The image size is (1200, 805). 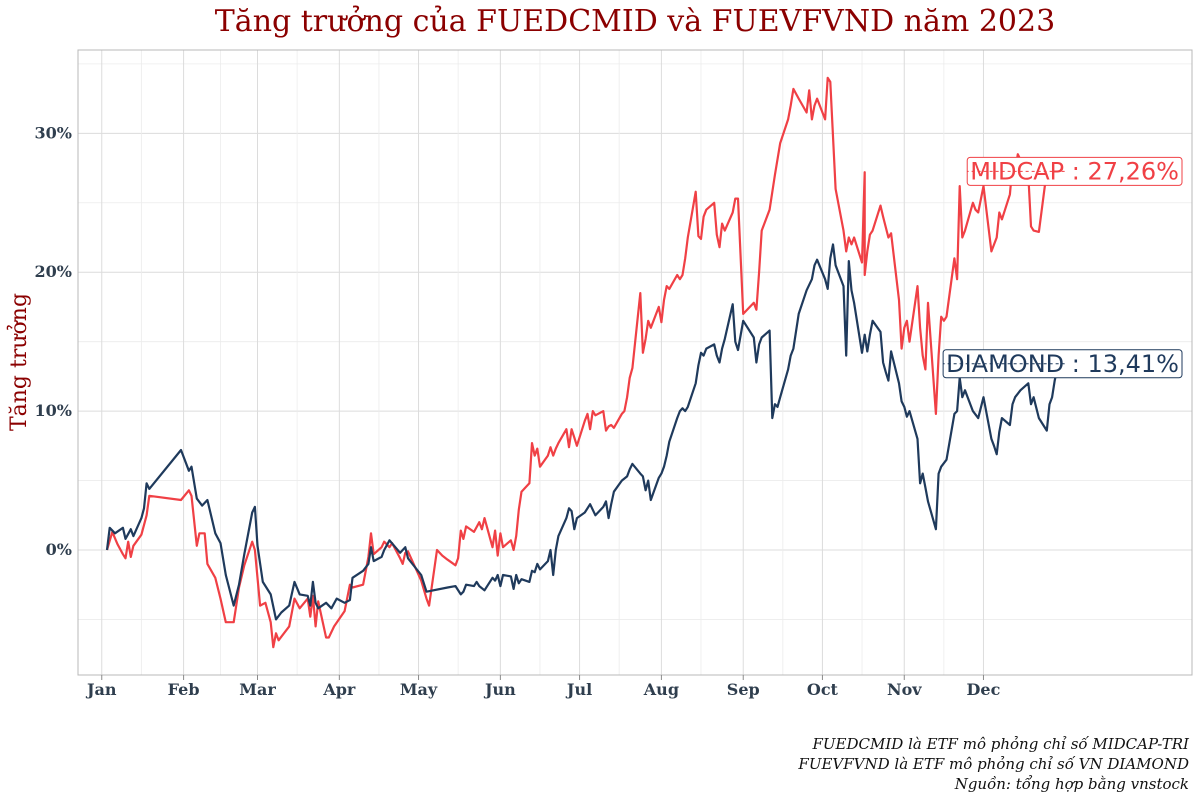 I want to click on x-tick-label: Sep, so click(x=743, y=689).